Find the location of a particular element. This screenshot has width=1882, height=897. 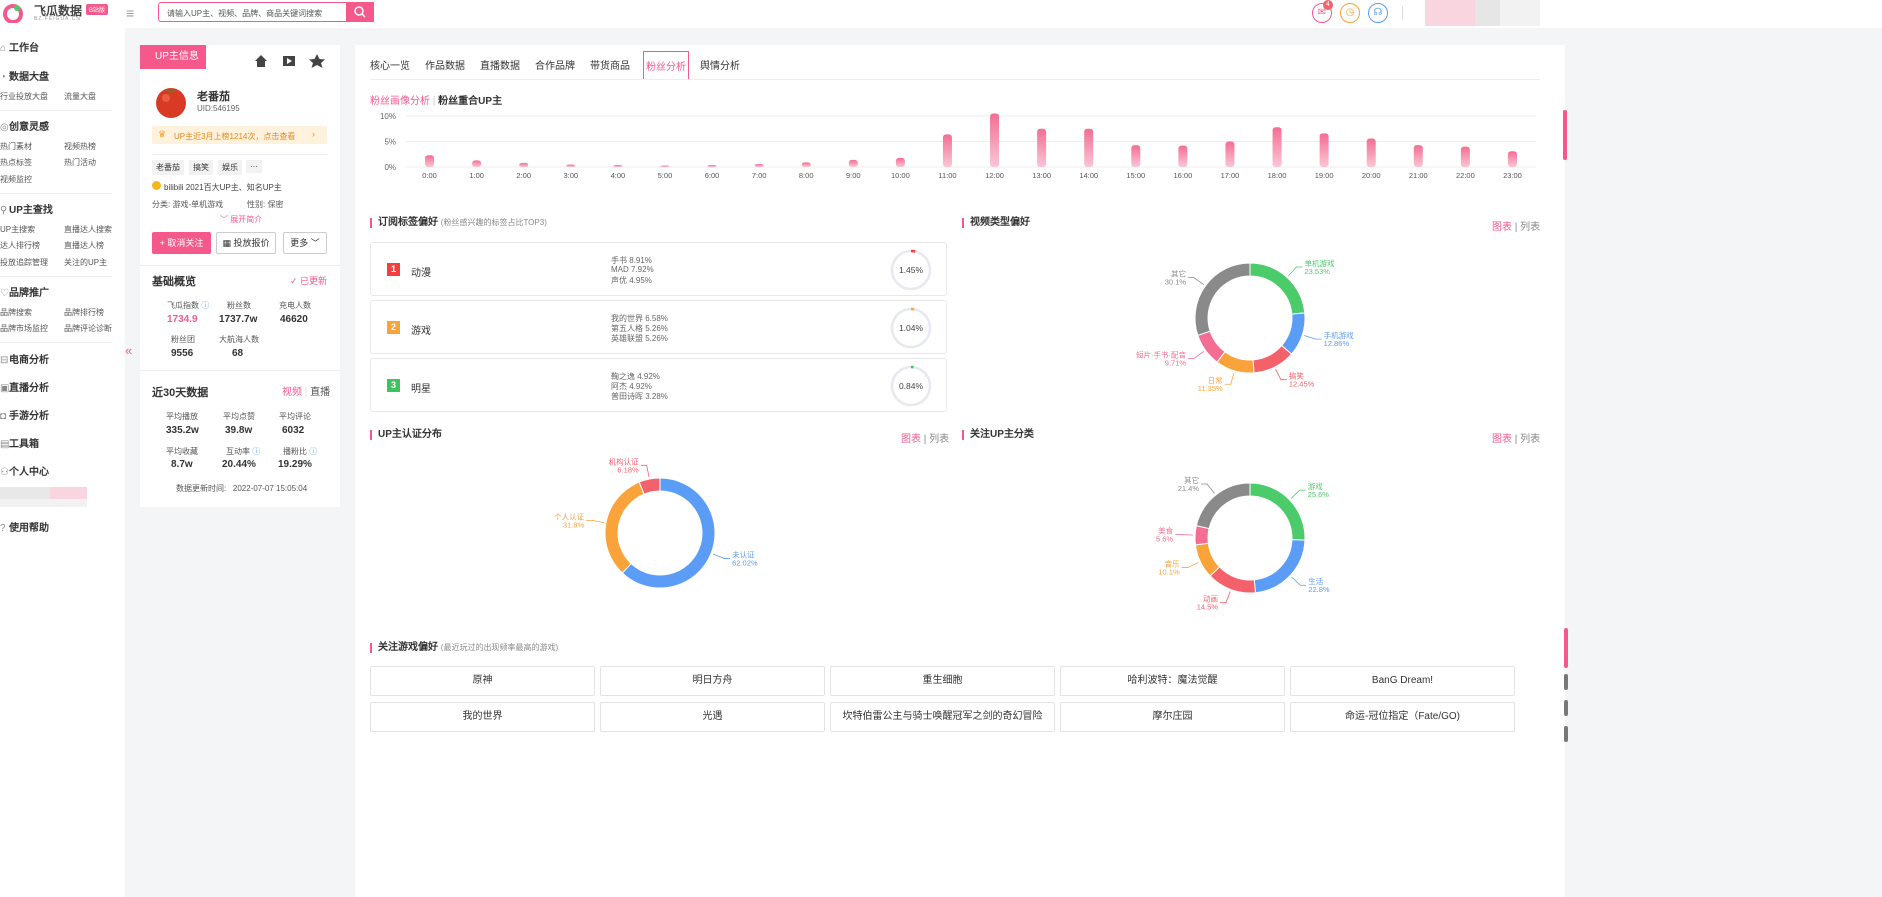

game-chip: 原神 is located at coordinates (482, 681).